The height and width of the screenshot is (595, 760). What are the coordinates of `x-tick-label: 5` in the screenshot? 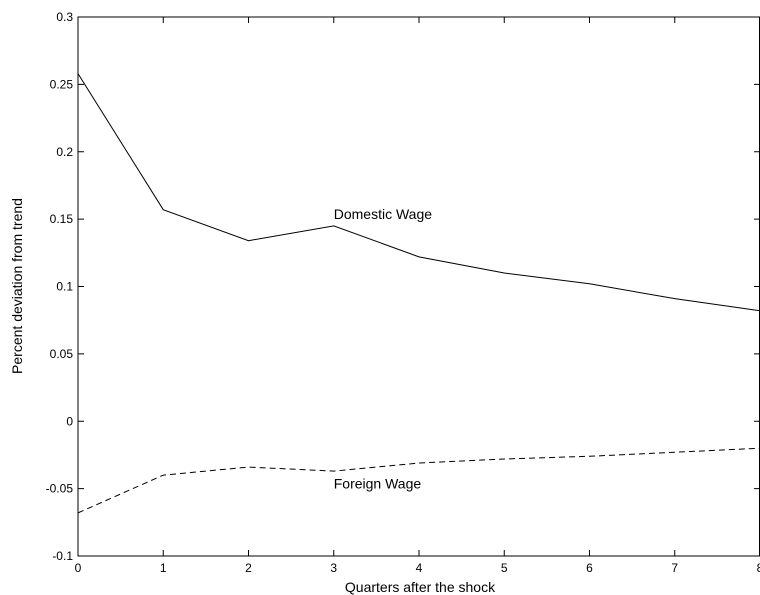 It's located at (504, 568).